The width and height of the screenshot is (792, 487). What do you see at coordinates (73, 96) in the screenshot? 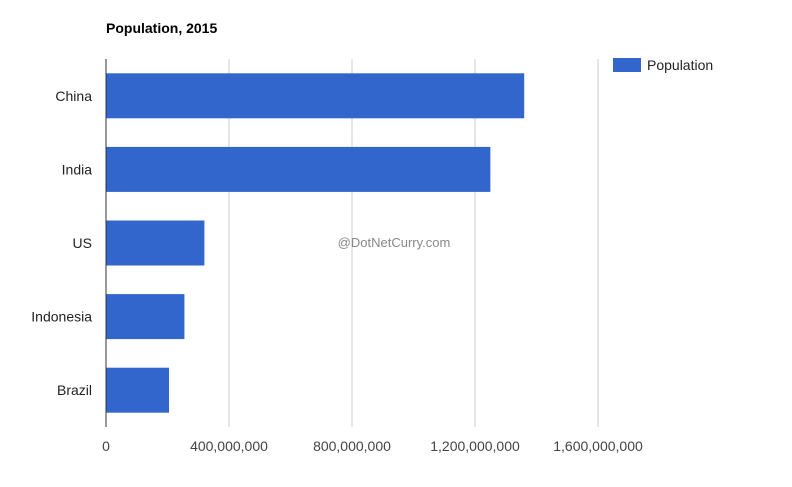
I see `category-label: China` at bounding box center [73, 96].